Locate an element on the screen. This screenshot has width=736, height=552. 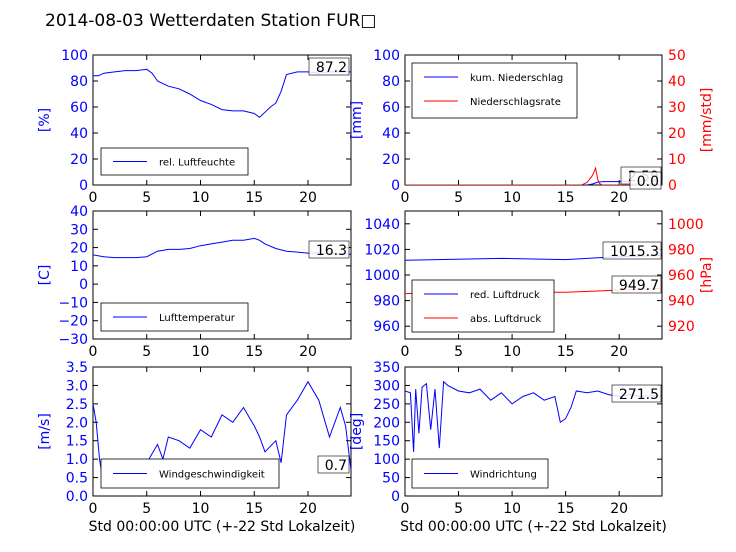
y2-tick-label: 940 is located at coordinates (681, 302).